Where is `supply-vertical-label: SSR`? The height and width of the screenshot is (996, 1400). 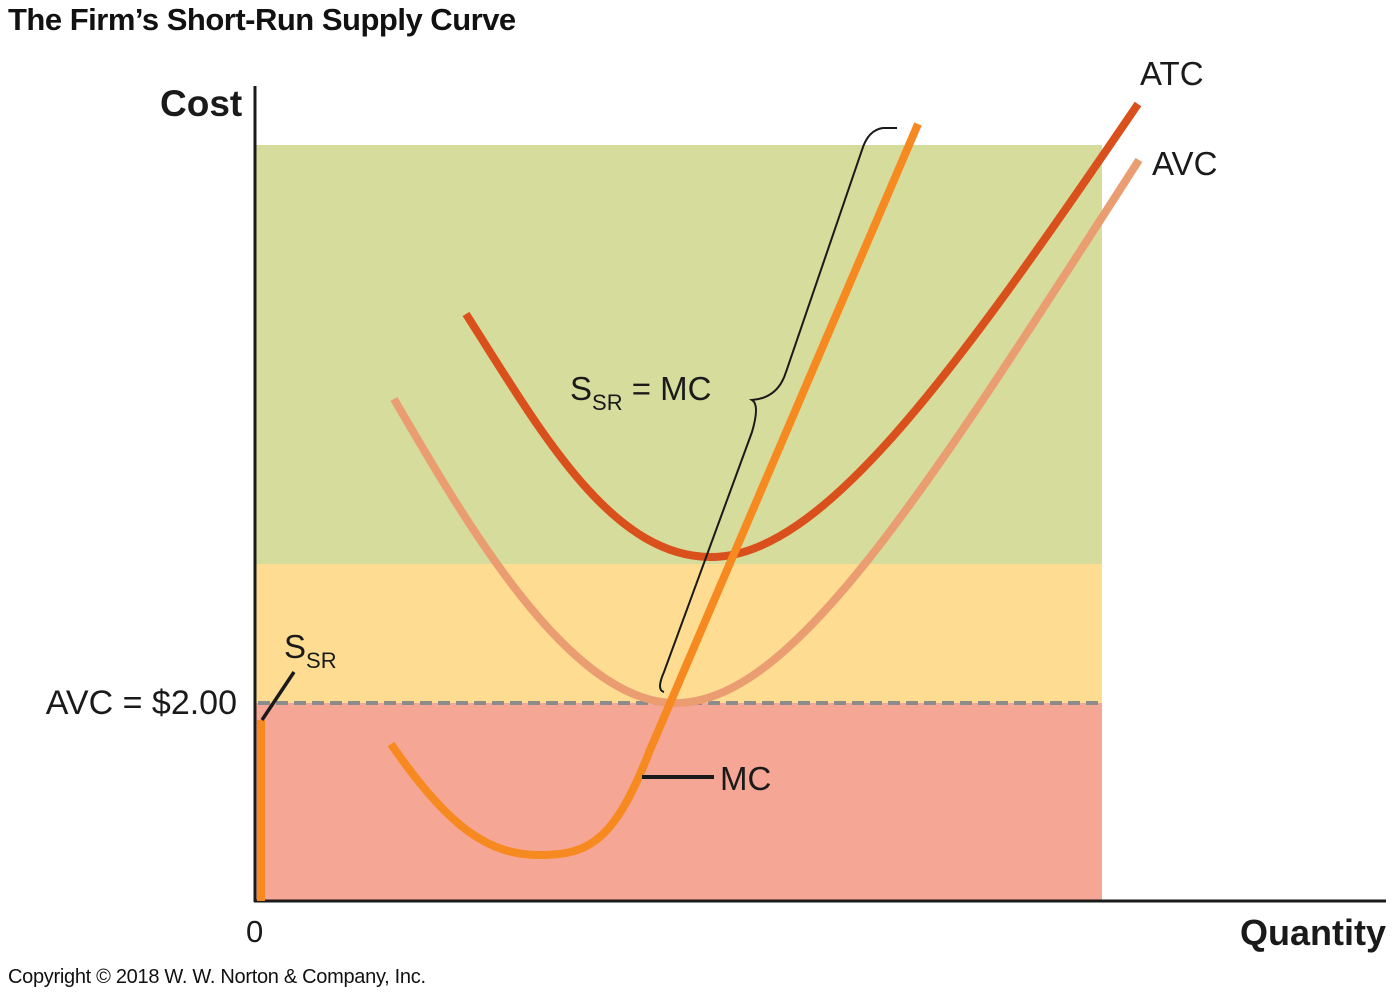
supply-vertical-label: SSR is located at coordinates (310, 650).